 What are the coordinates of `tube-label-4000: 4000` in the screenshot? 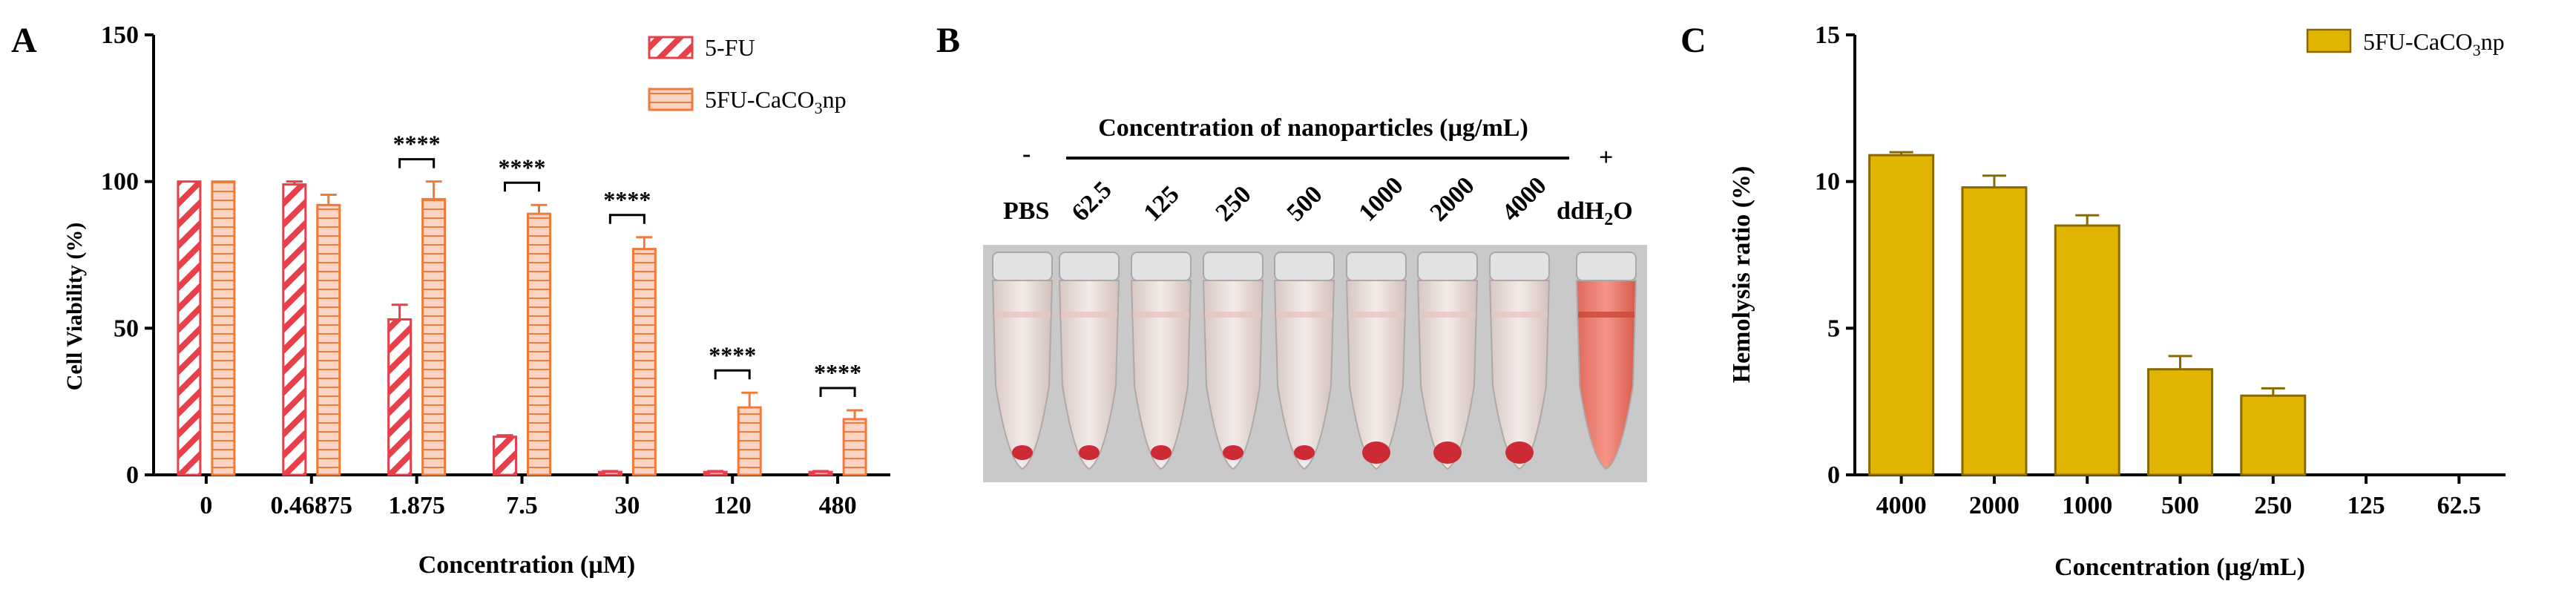 It's located at (1523, 198).